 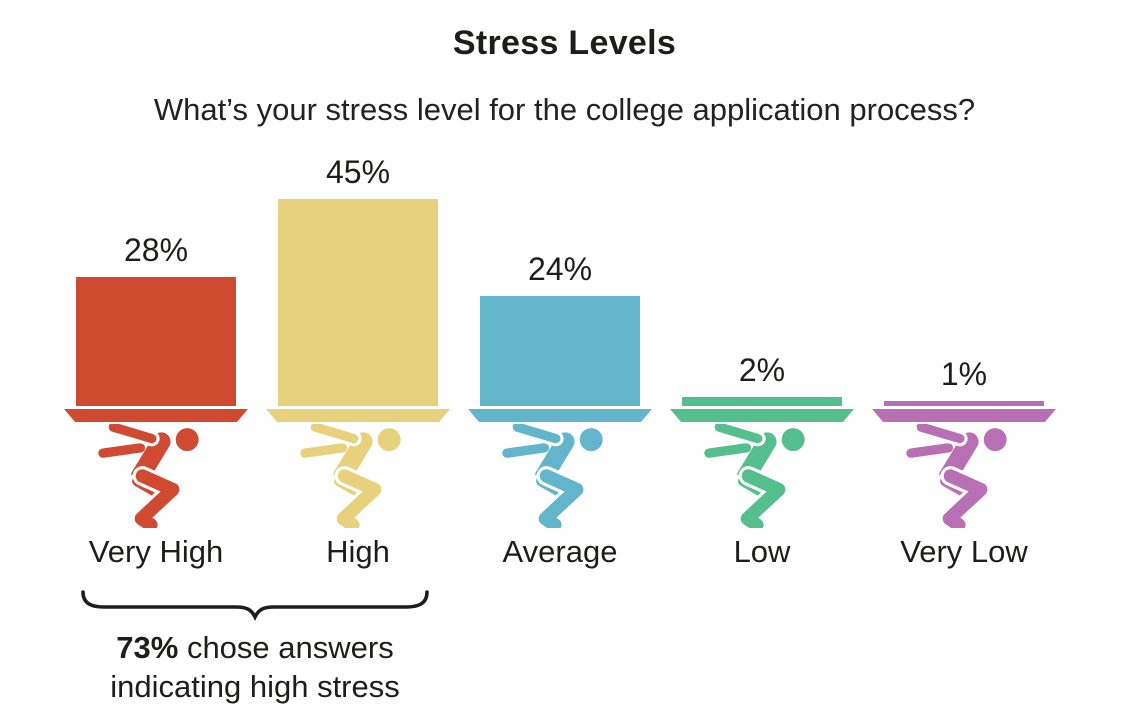 I want to click on chart-title: Stress Levels, so click(x=564, y=43).